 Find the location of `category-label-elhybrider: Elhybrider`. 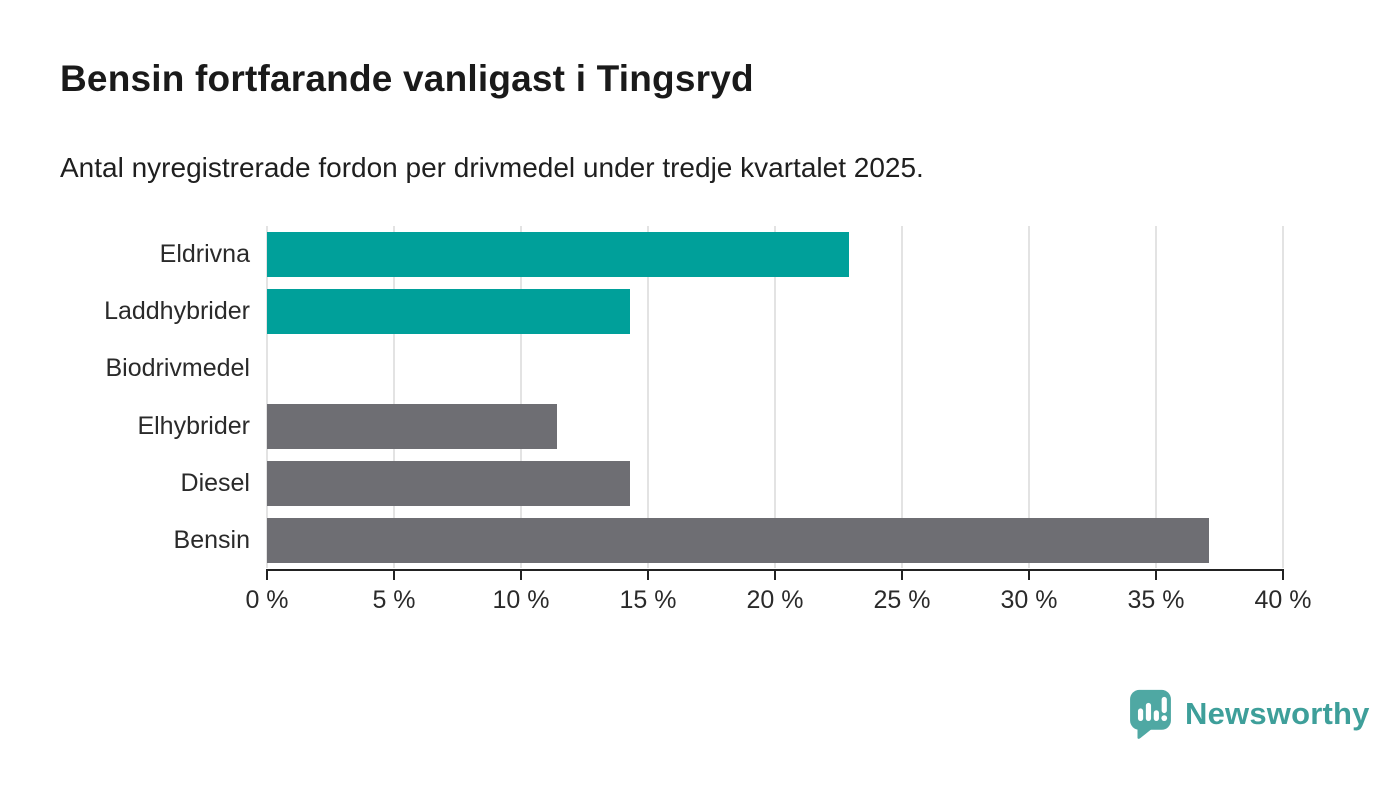

category-label-elhybrider: Elhybrider is located at coordinates (193, 426).